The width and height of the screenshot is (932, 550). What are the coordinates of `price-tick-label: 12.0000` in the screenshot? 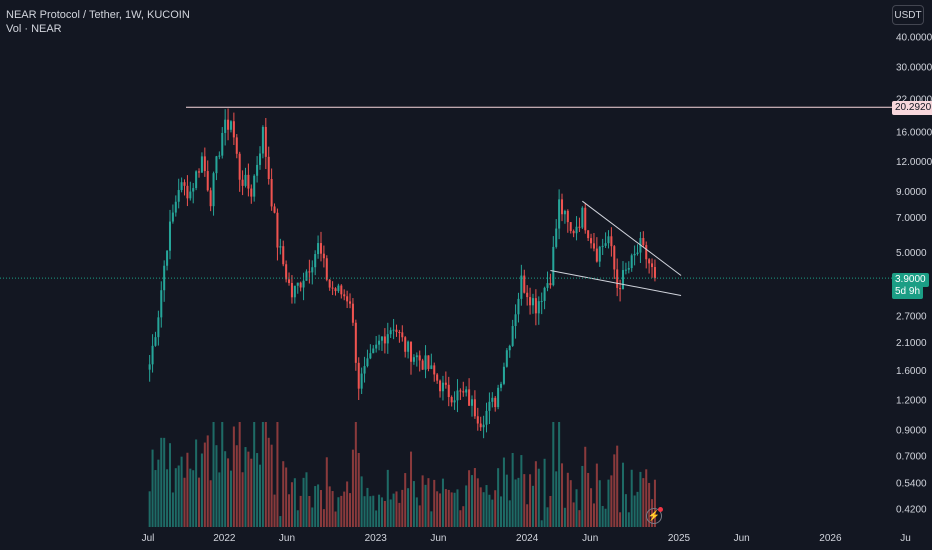 It's located at (914, 162).